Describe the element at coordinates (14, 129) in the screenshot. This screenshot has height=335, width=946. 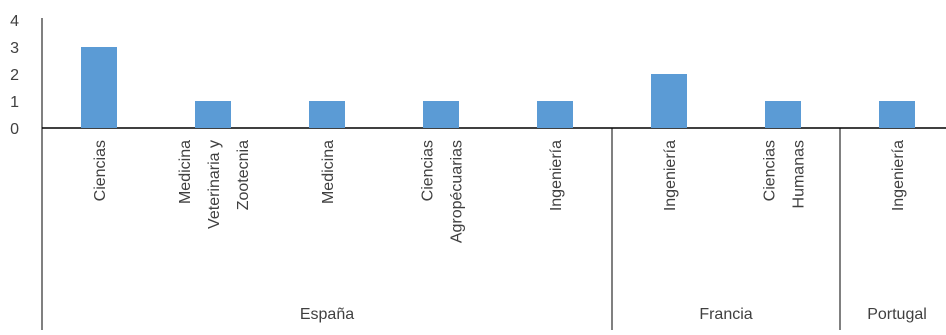
I see `y-tick-label: 0` at that location.